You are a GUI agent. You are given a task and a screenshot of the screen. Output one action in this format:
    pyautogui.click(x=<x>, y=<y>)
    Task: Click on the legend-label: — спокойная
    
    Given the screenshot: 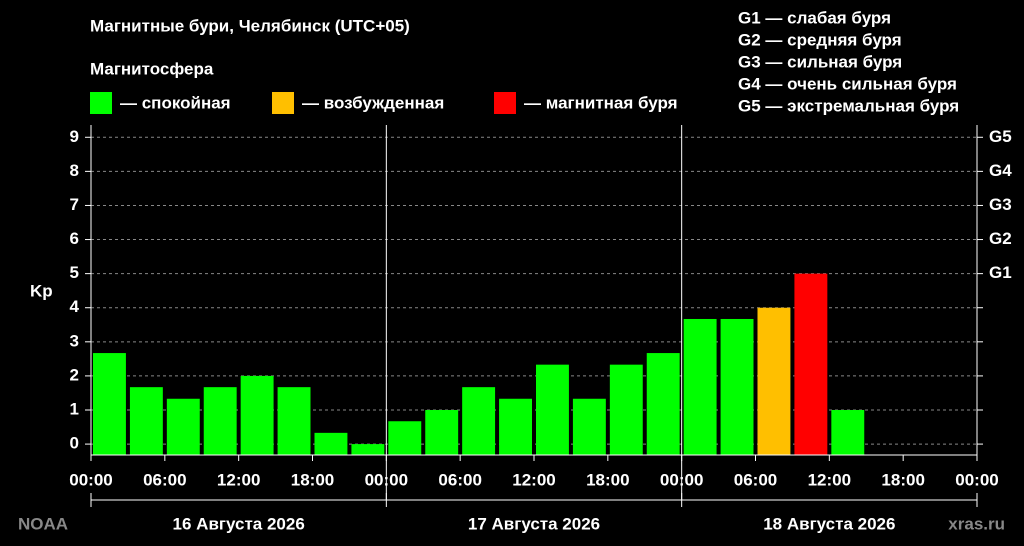 What is the action you would take?
    pyautogui.click(x=175, y=102)
    